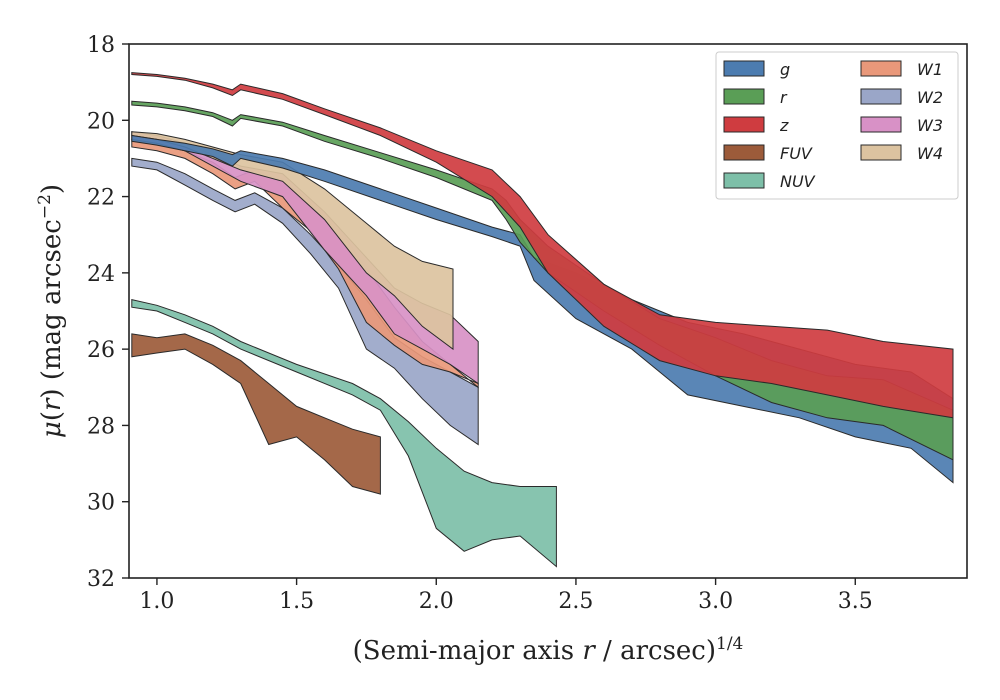 This screenshot has width=1000, height=700. I want to click on legend-swatch-g, so click(744, 68).